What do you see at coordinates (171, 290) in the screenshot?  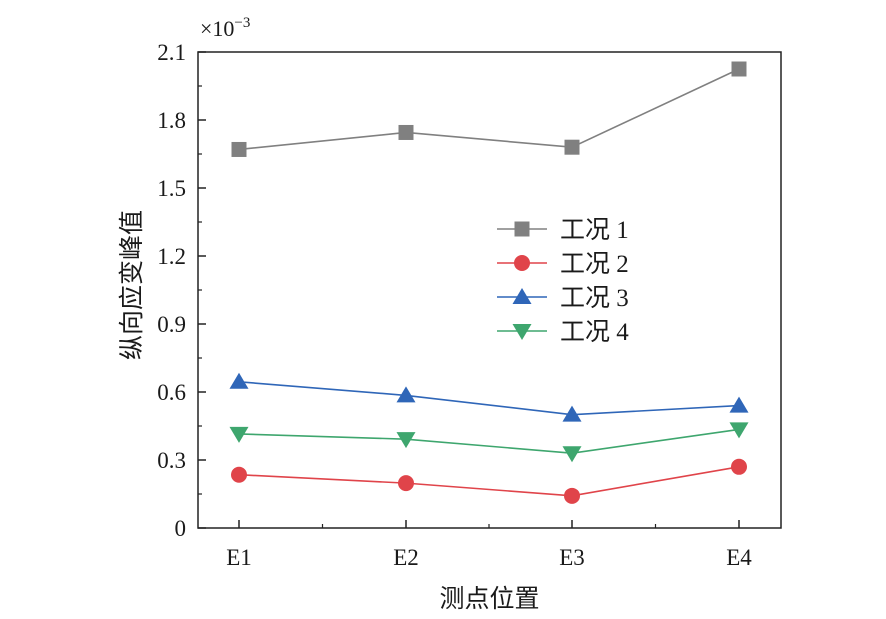 I see `y-tick-labels: 0 0.3 0.6 0.9 1.2 1.5 1.8 2.1` at bounding box center [171, 290].